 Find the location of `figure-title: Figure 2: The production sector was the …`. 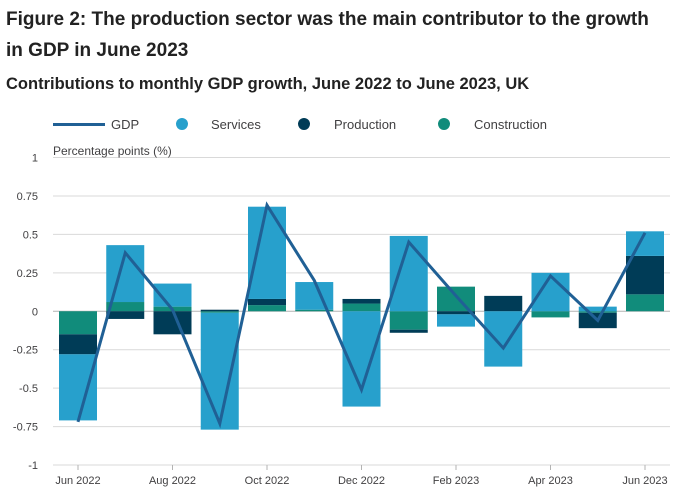

figure-title: Figure 2: The production sector was the … is located at coordinates (327, 35).